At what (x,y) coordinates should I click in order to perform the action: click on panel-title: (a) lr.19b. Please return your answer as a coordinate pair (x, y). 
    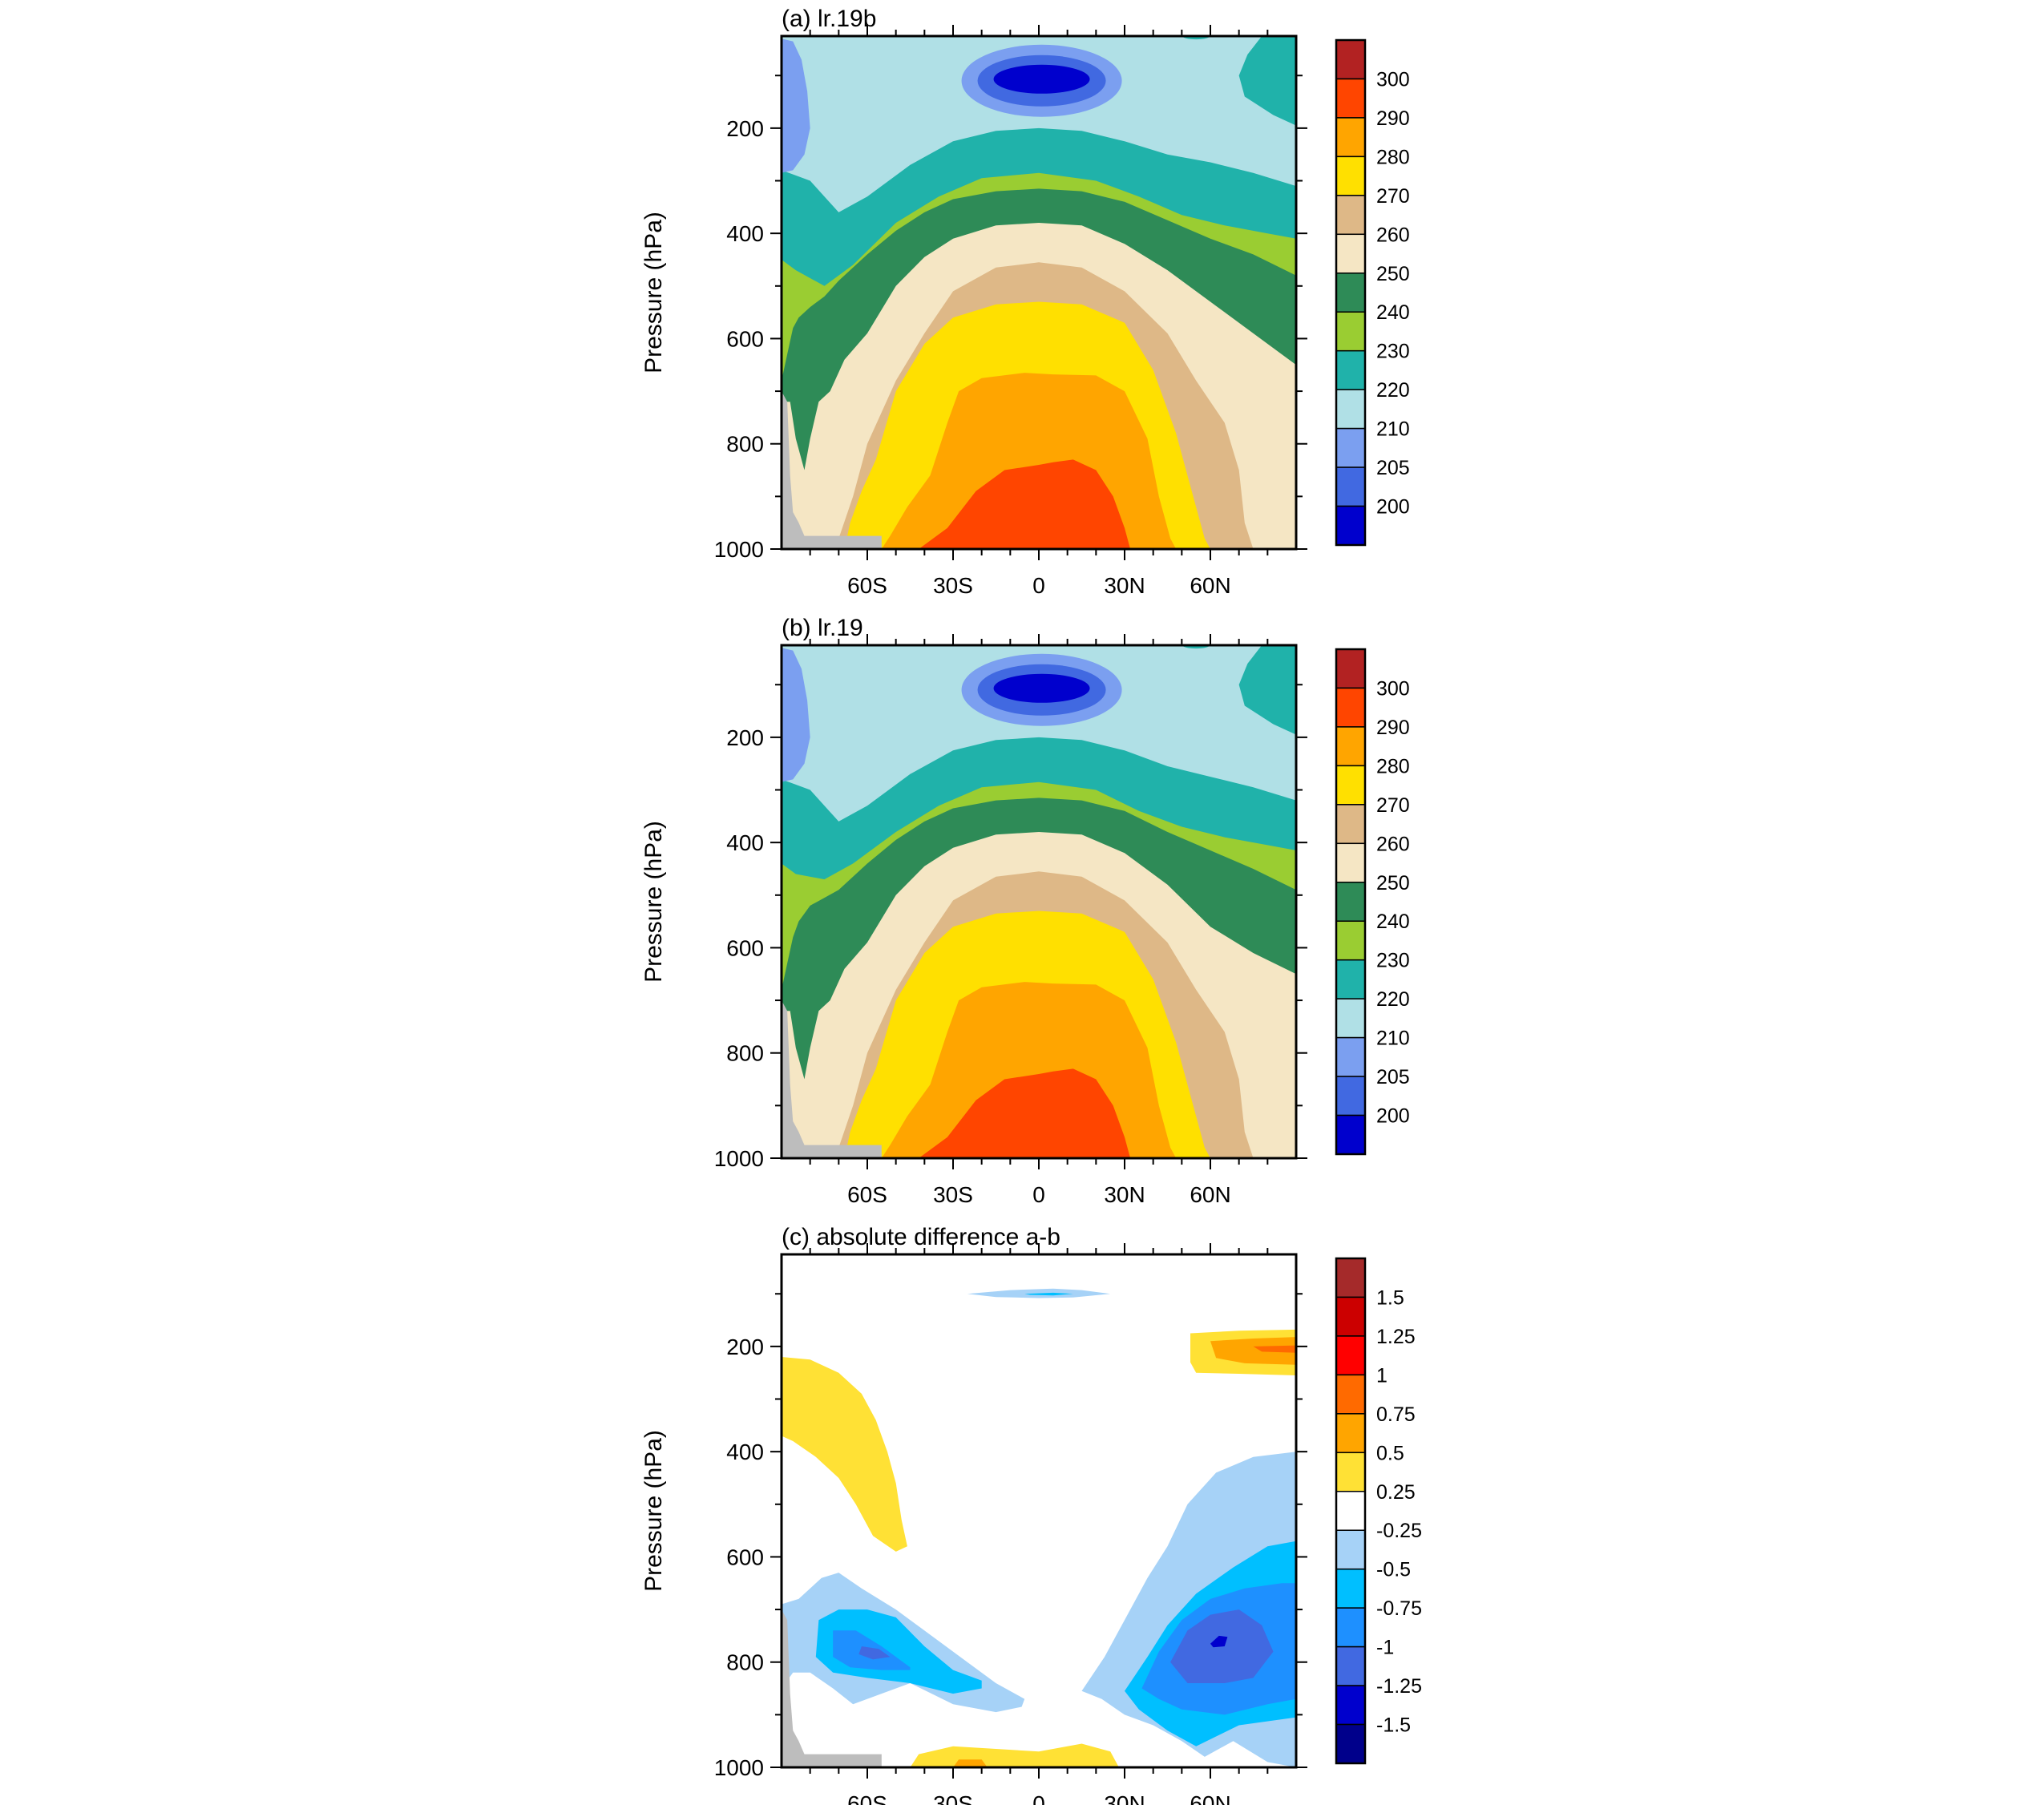
    Looking at the image, I should click on (829, 19).